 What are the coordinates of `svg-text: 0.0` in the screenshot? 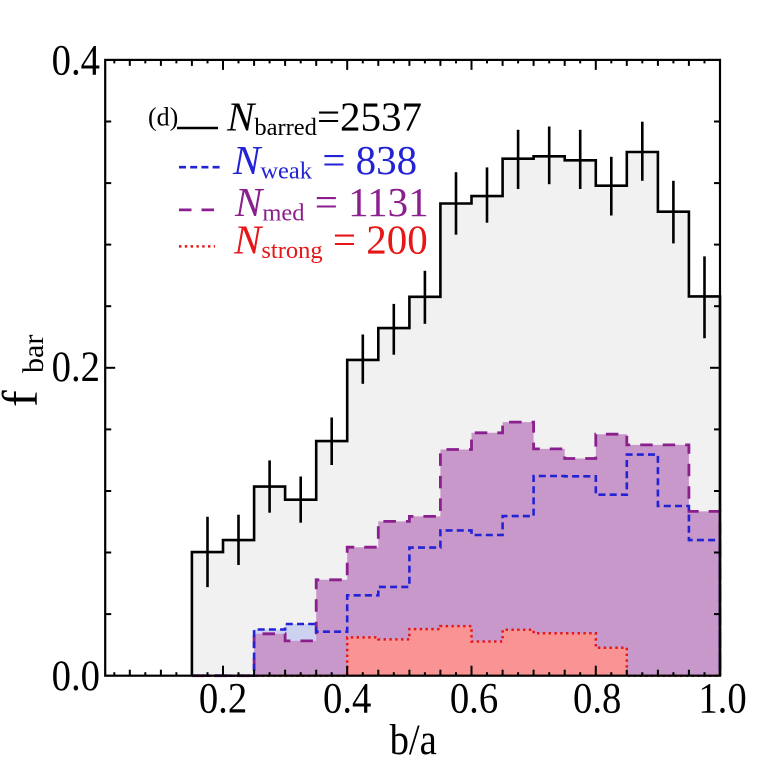 It's located at (76, 675).